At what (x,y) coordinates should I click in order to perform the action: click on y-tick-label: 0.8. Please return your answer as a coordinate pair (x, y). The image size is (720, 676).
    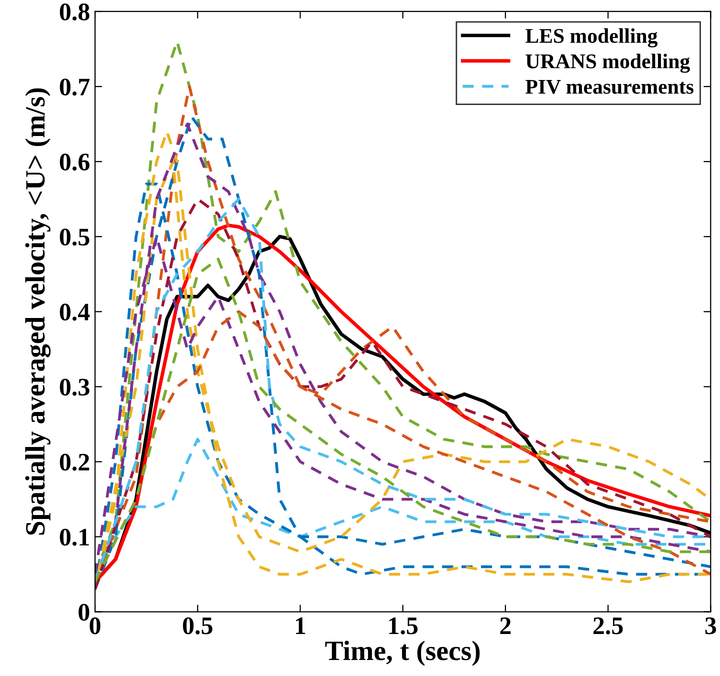
    Looking at the image, I should click on (75, 12).